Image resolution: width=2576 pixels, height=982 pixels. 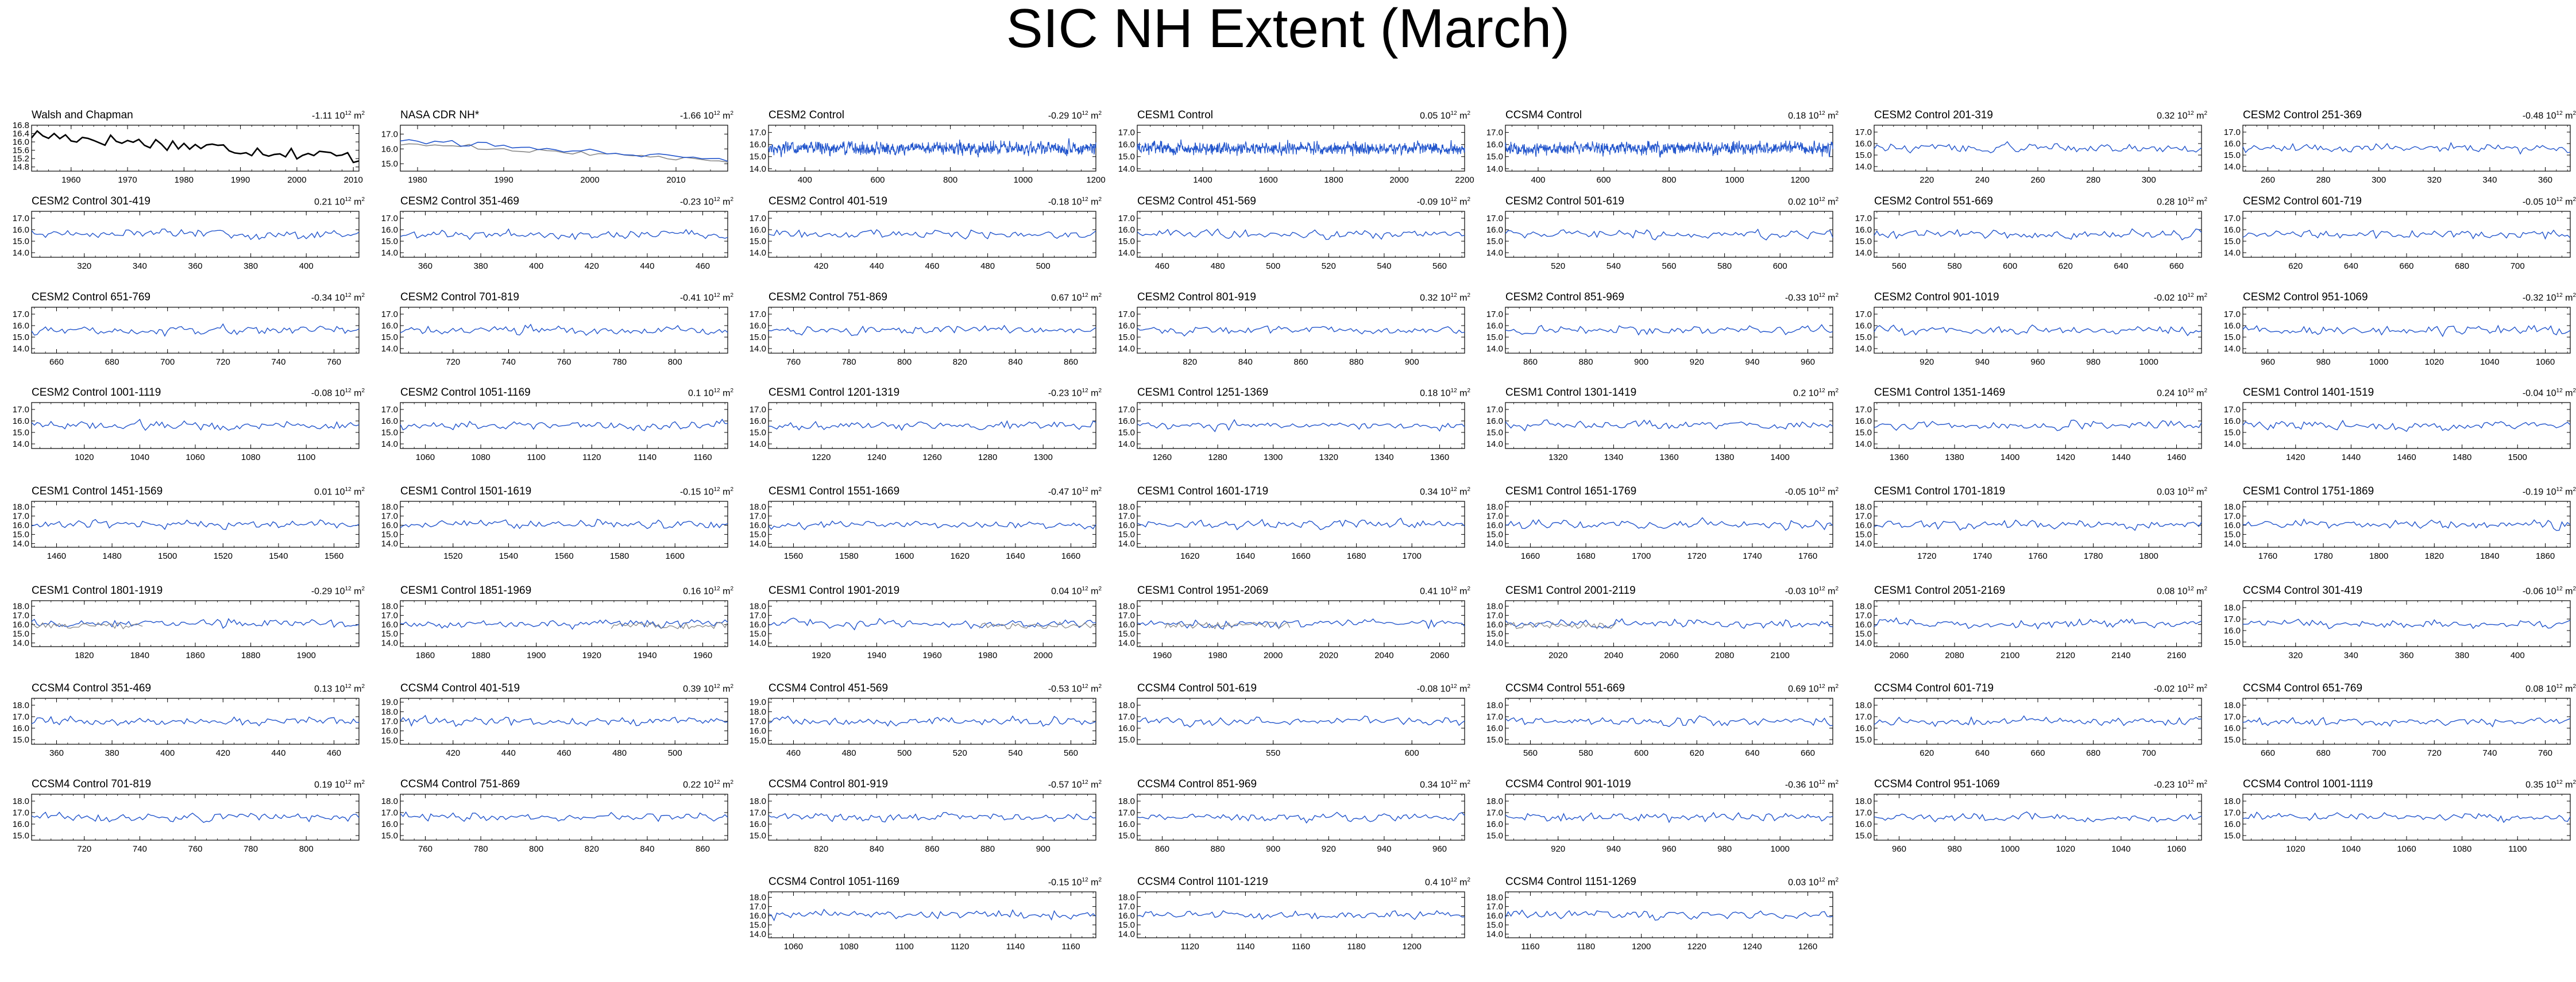 What do you see at coordinates (1043, 457) in the screenshot?
I see `x-tick-label: 1300` at bounding box center [1043, 457].